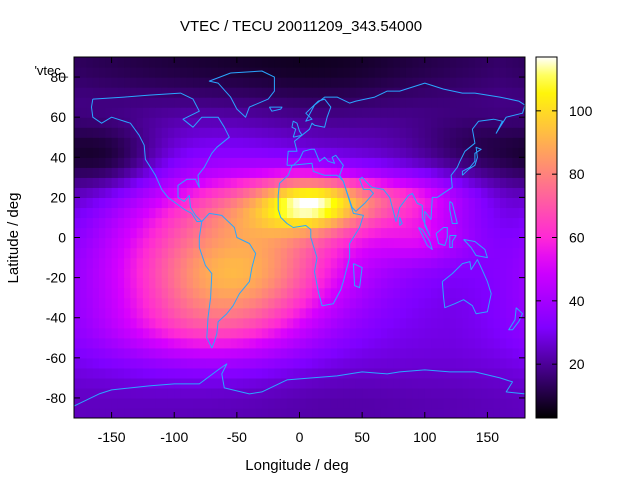 This screenshot has height=480, width=640. What do you see at coordinates (299, 385) in the screenshot?
I see `coastline-antarctica` at bounding box center [299, 385].